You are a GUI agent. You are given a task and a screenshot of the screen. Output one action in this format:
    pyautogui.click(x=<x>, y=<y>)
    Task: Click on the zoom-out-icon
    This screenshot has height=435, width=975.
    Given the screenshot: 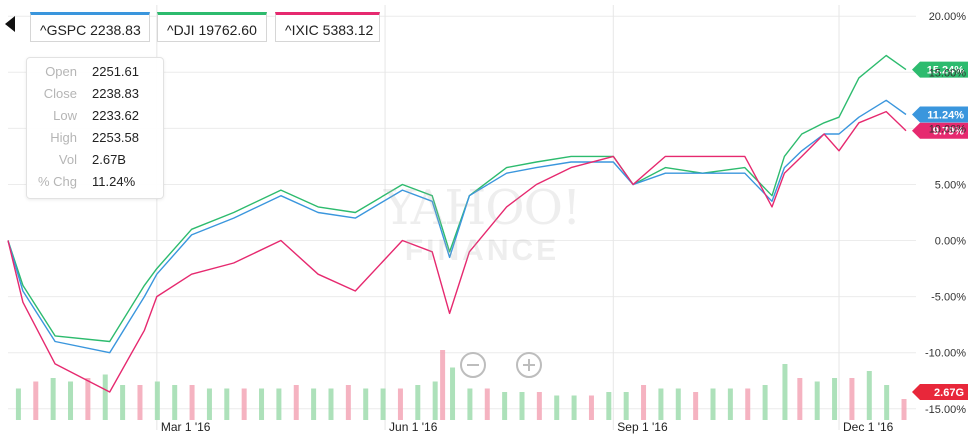 What is the action you would take?
    pyautogui.click(x=473, y=365)
    